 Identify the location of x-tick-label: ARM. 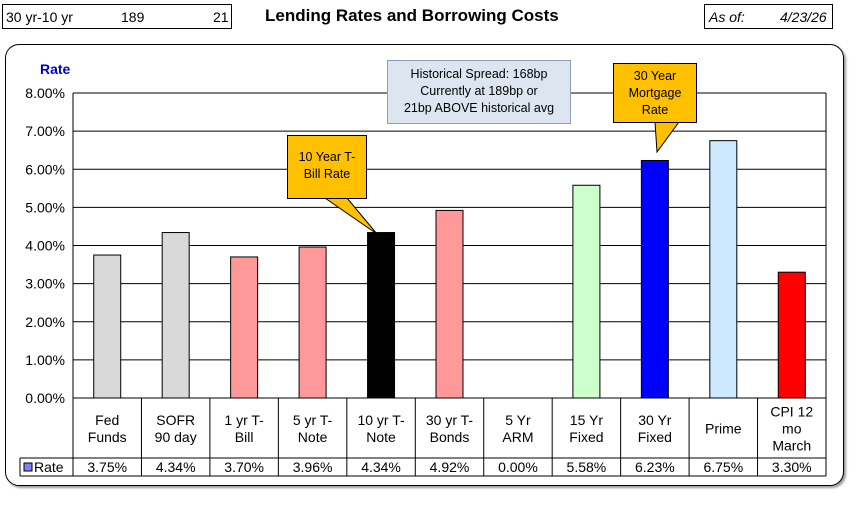
(517, 437).